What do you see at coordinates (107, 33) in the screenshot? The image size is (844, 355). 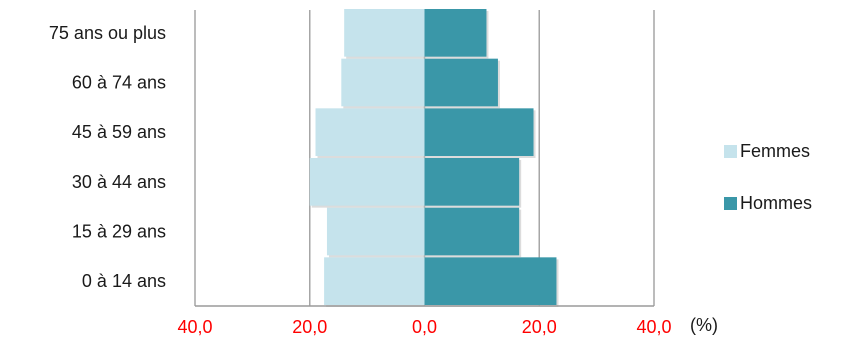 I see `category-label: 75 ans ou plus` at bounding box center [107, 33].